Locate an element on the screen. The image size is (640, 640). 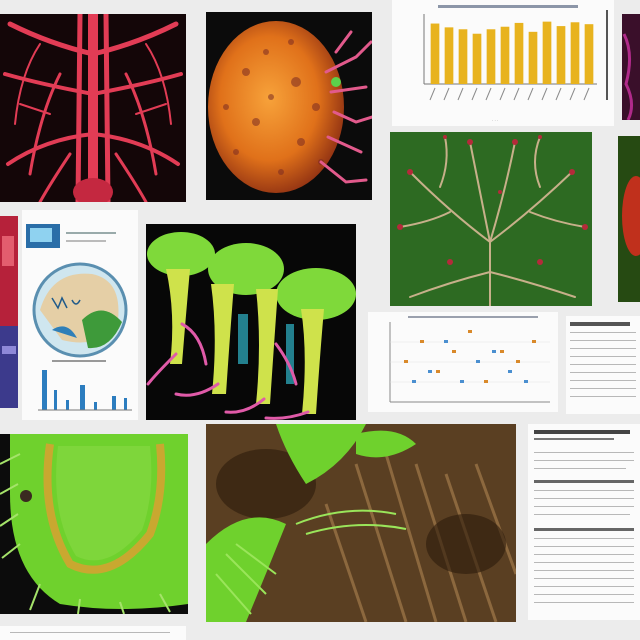
root-system-icon is located at coordinates (251, 322).